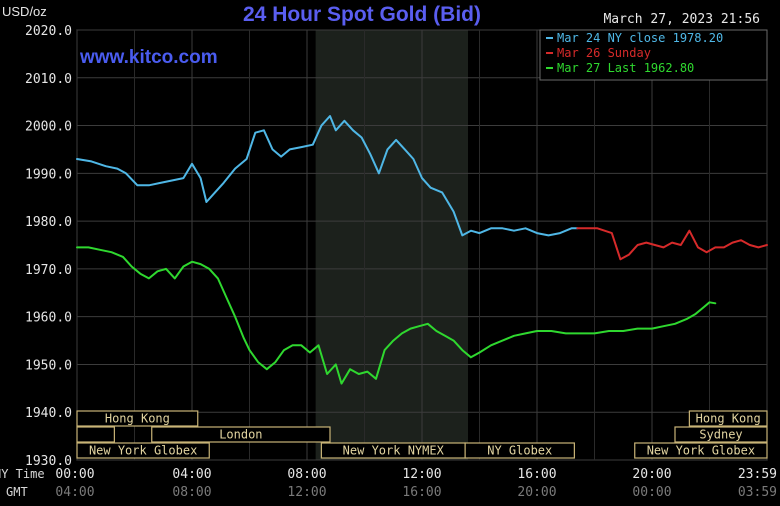 This screenshot has width=780, height=506. I want to click on session-label: London, so click(240, 435).